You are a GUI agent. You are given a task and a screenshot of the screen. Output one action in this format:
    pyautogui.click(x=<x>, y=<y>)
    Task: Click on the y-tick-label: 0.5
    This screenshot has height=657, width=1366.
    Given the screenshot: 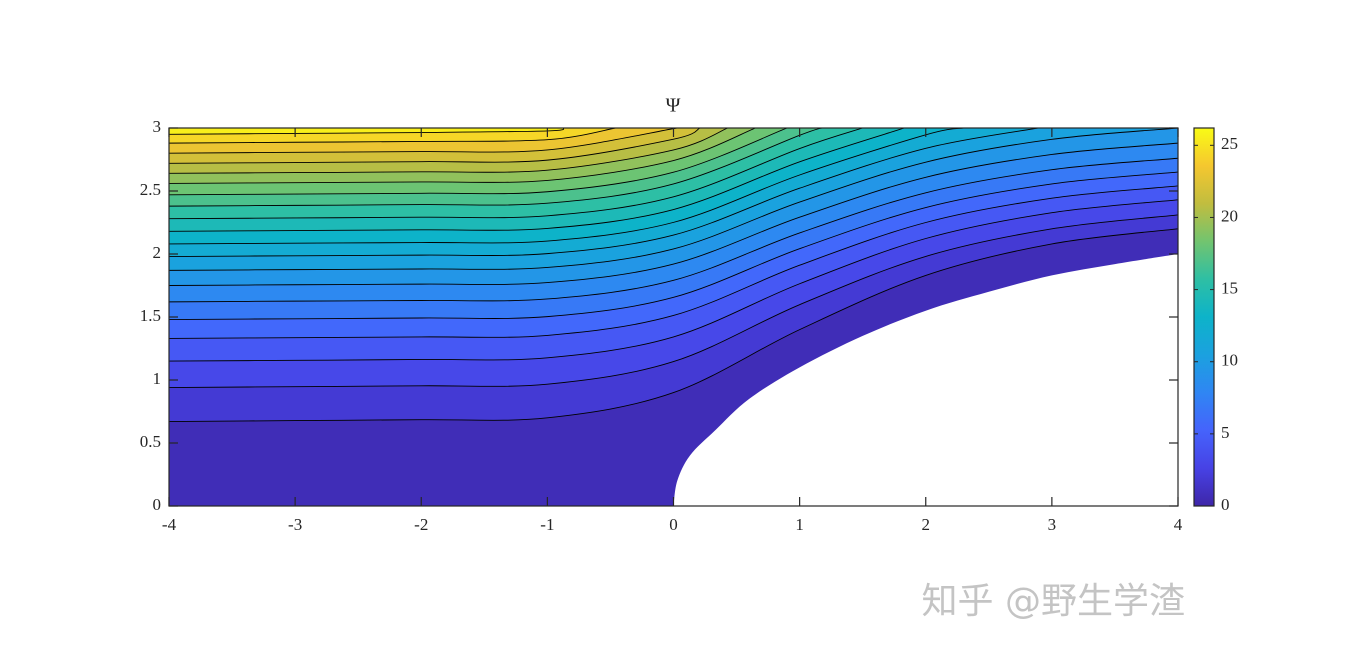 What is the action you would take?
    pyautogui.click(x=150, y=441)
    